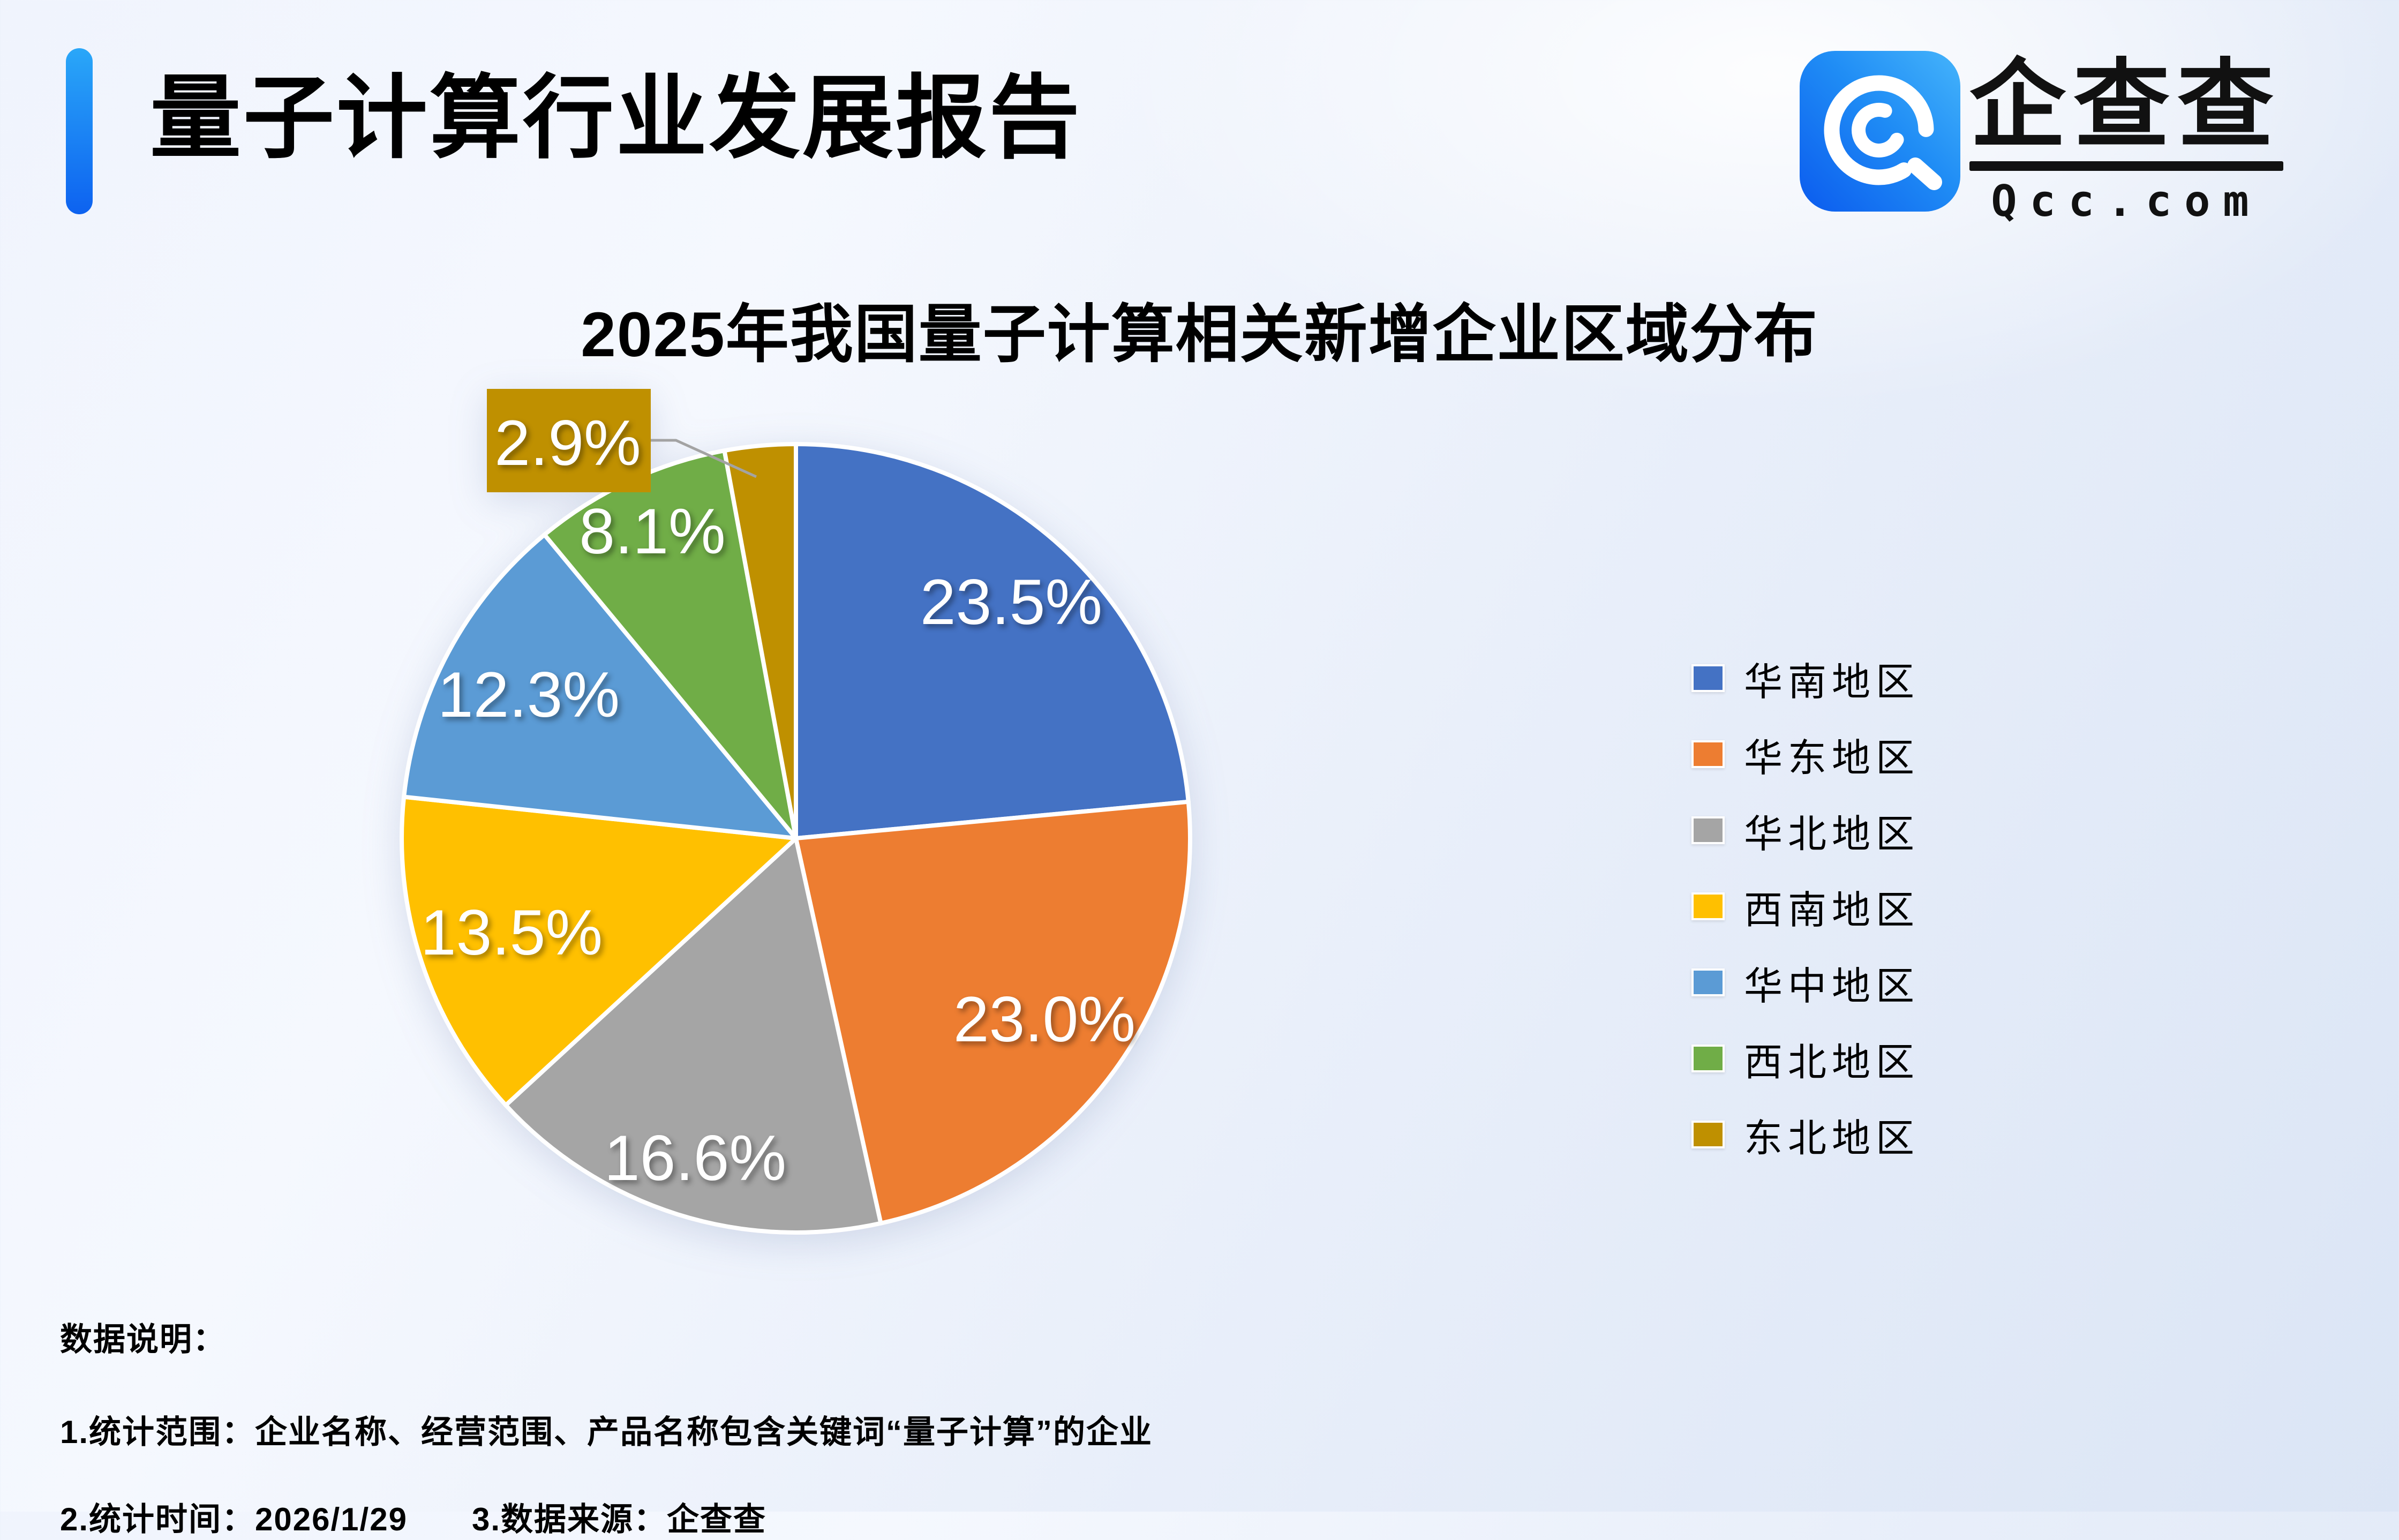 This screenshot has width=2399, height=1540. What do you see at coordinates (143, 1339) in the screenshot?
I see `notes-heading: 数据说明：` at bounding box center [143, 1339].